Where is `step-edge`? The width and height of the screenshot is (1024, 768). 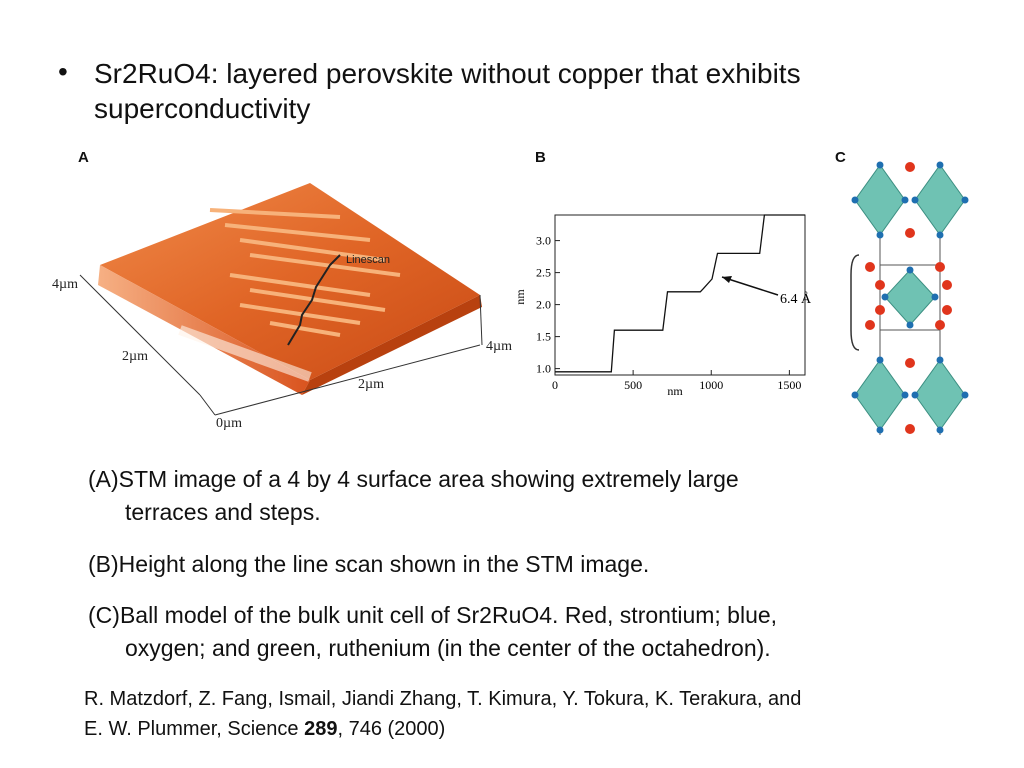
step-edge is located at coordinates (245, 353).